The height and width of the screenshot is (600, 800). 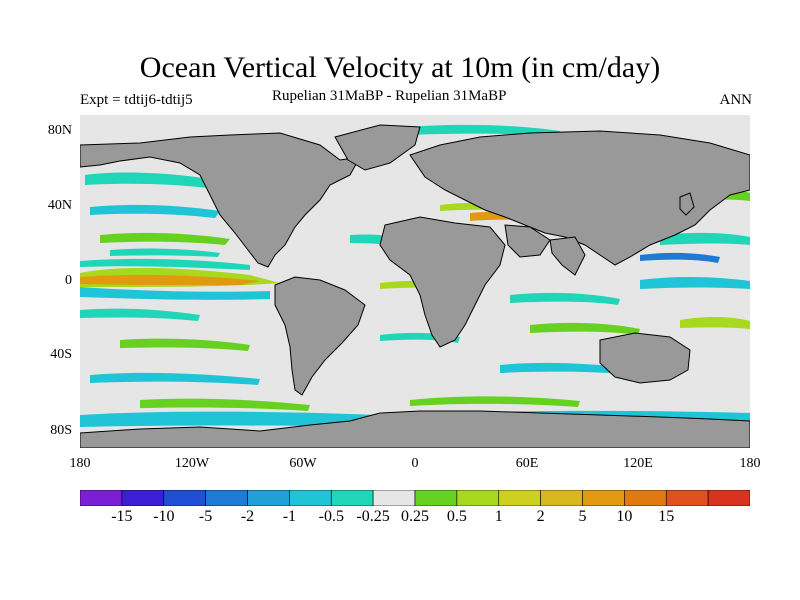 What do you see at coordinates (373, 516) in the screenshot?
I see `colorbar-label: -0.25` at bounding box center [373, 516].